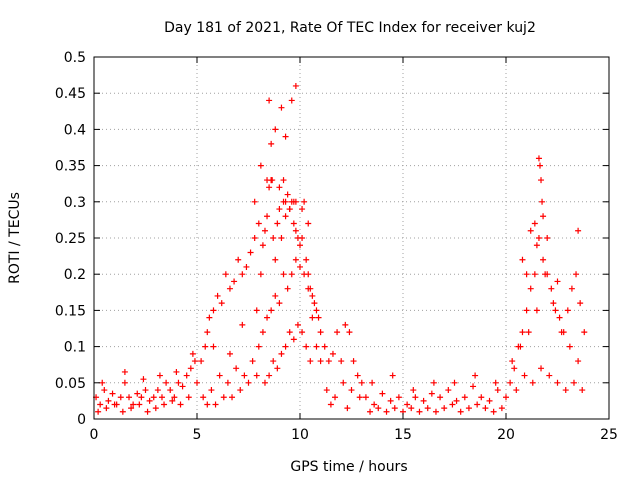 This screenshot has width=640, height=480. Describe the element at coordinates (354, 435) in the screenshot. I see `x-tick-labels: 0 5 10 15 20 25` at that location.